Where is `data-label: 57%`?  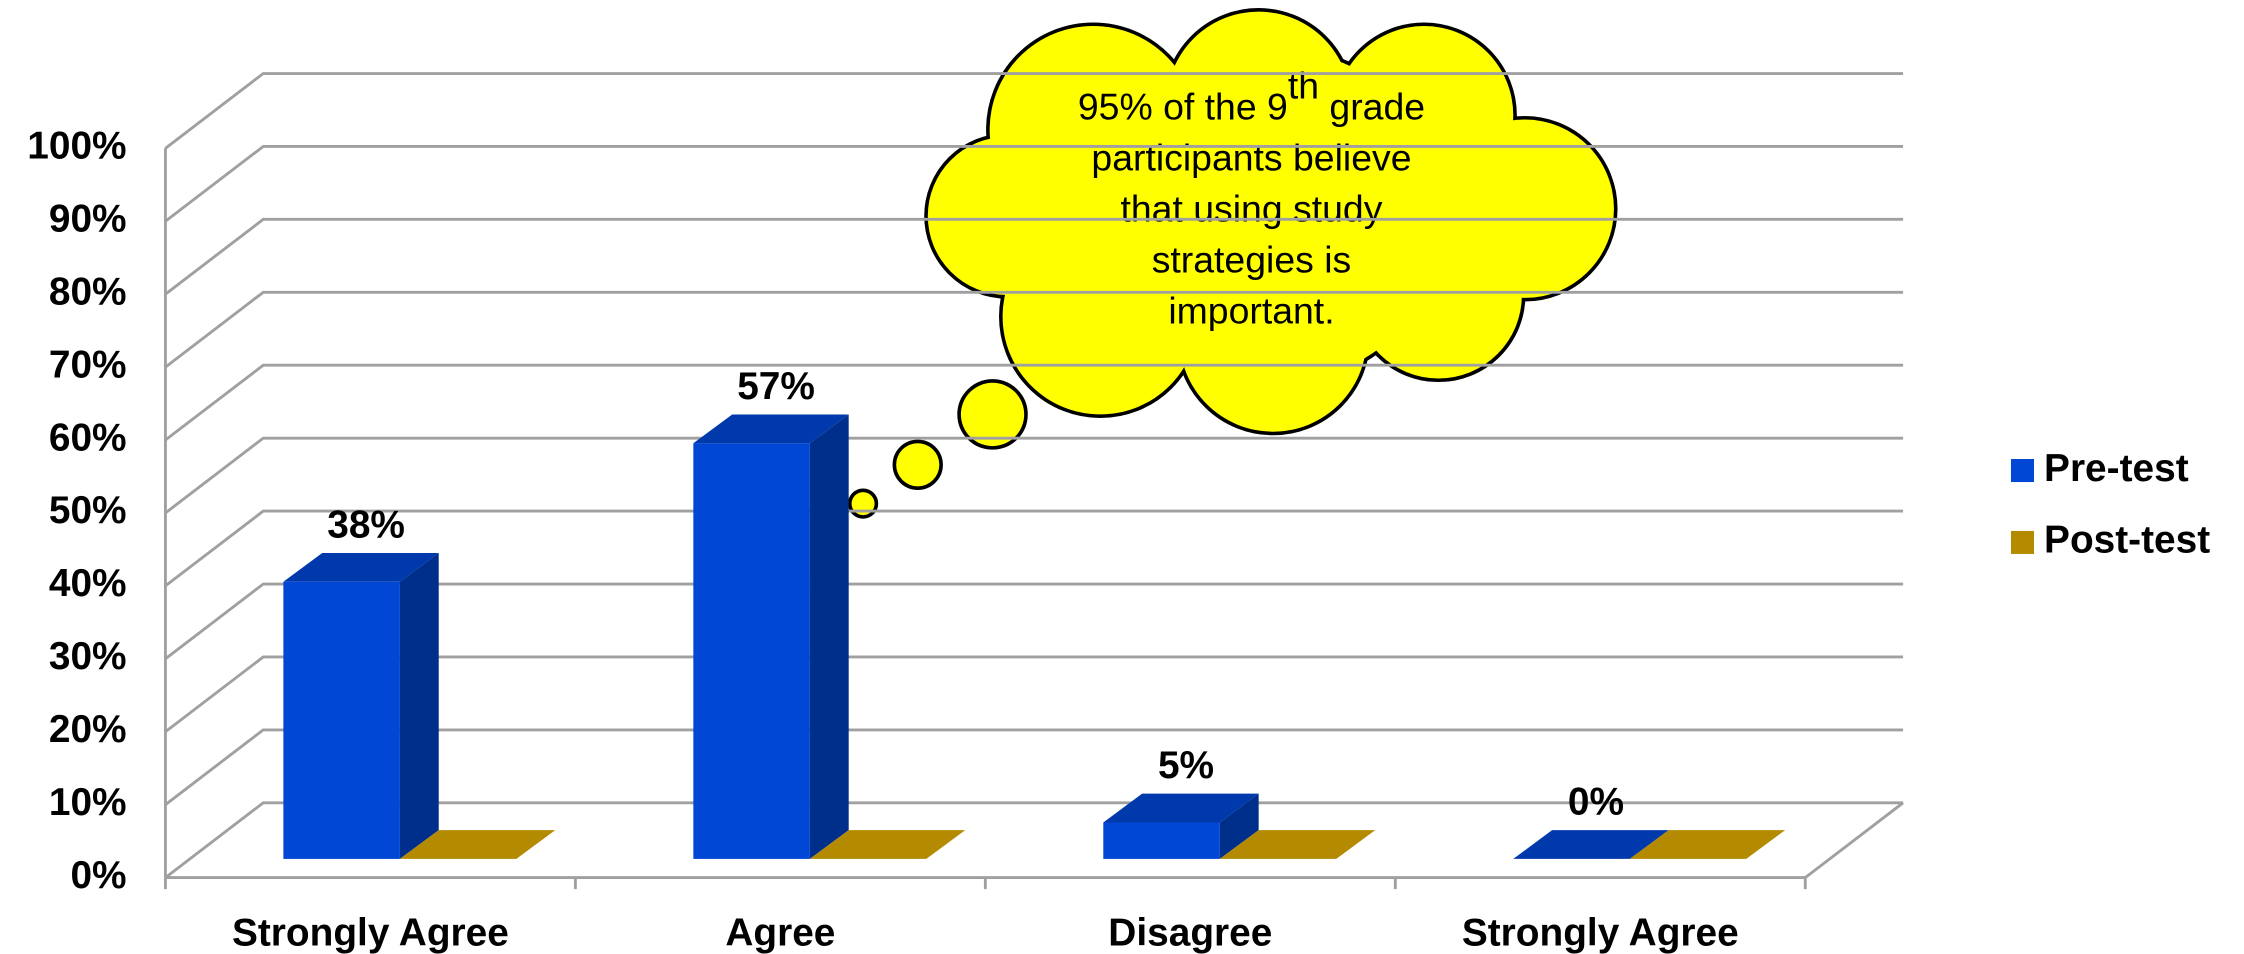
data-label: 57% is located at coordinates (776, 386).